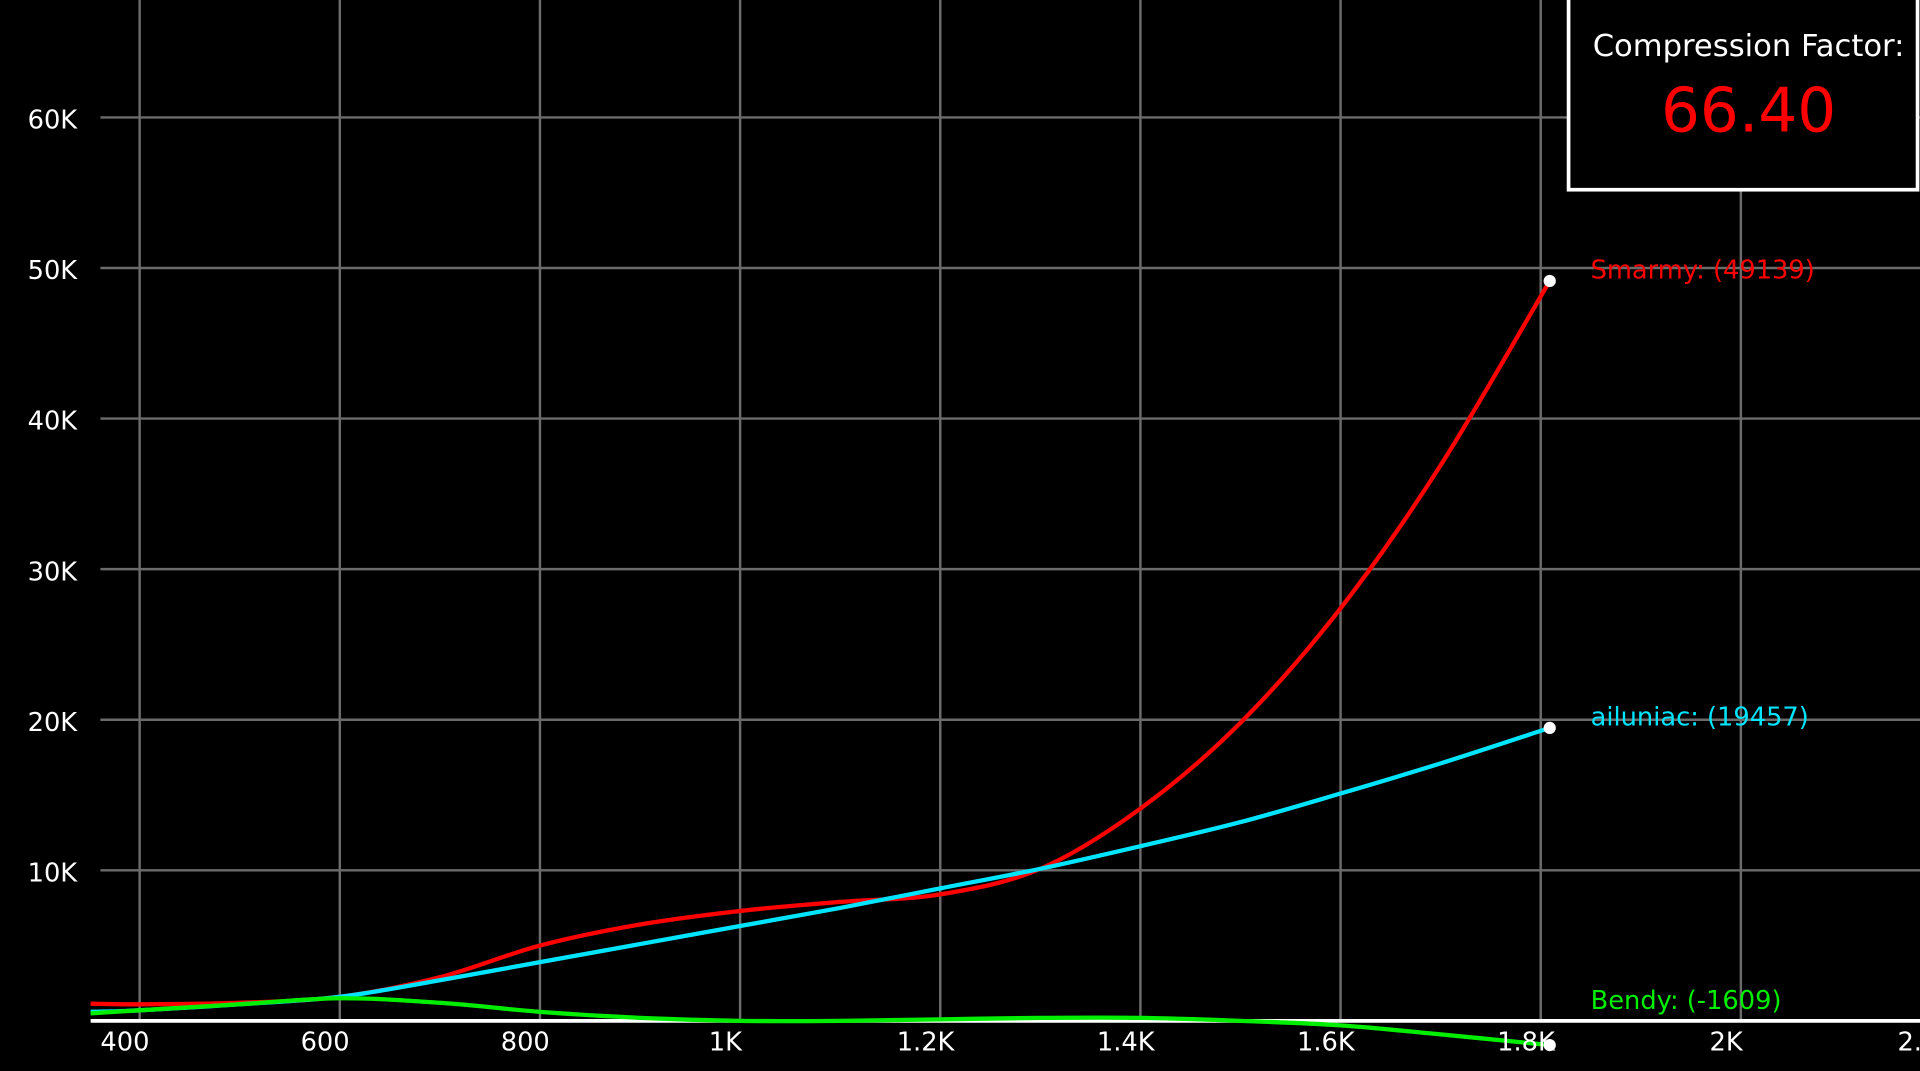 This screenshot has width=1920, height=1071. What do you see at coordinates (53, 723) in the screenshot?
I see `y-tick-label: 20K` at bounding box center [53, 723].